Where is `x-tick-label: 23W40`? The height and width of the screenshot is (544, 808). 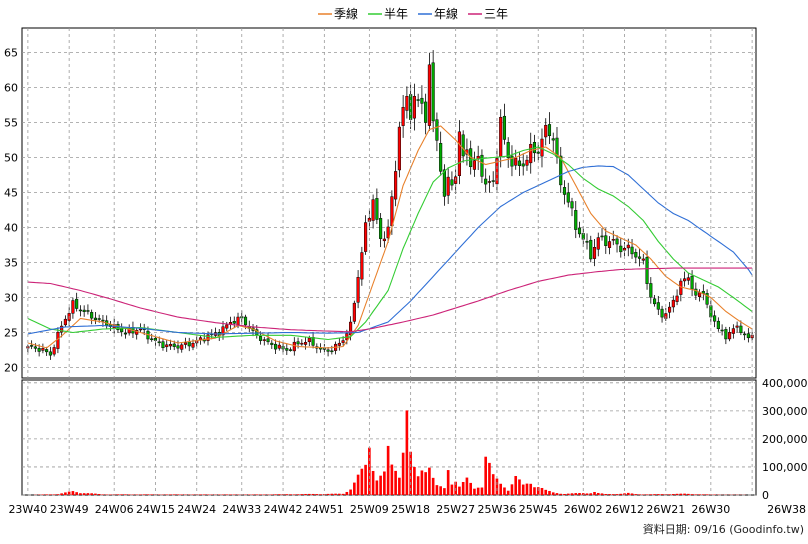 x-tick-label: 23W40 is located at coordinates (27, 509).